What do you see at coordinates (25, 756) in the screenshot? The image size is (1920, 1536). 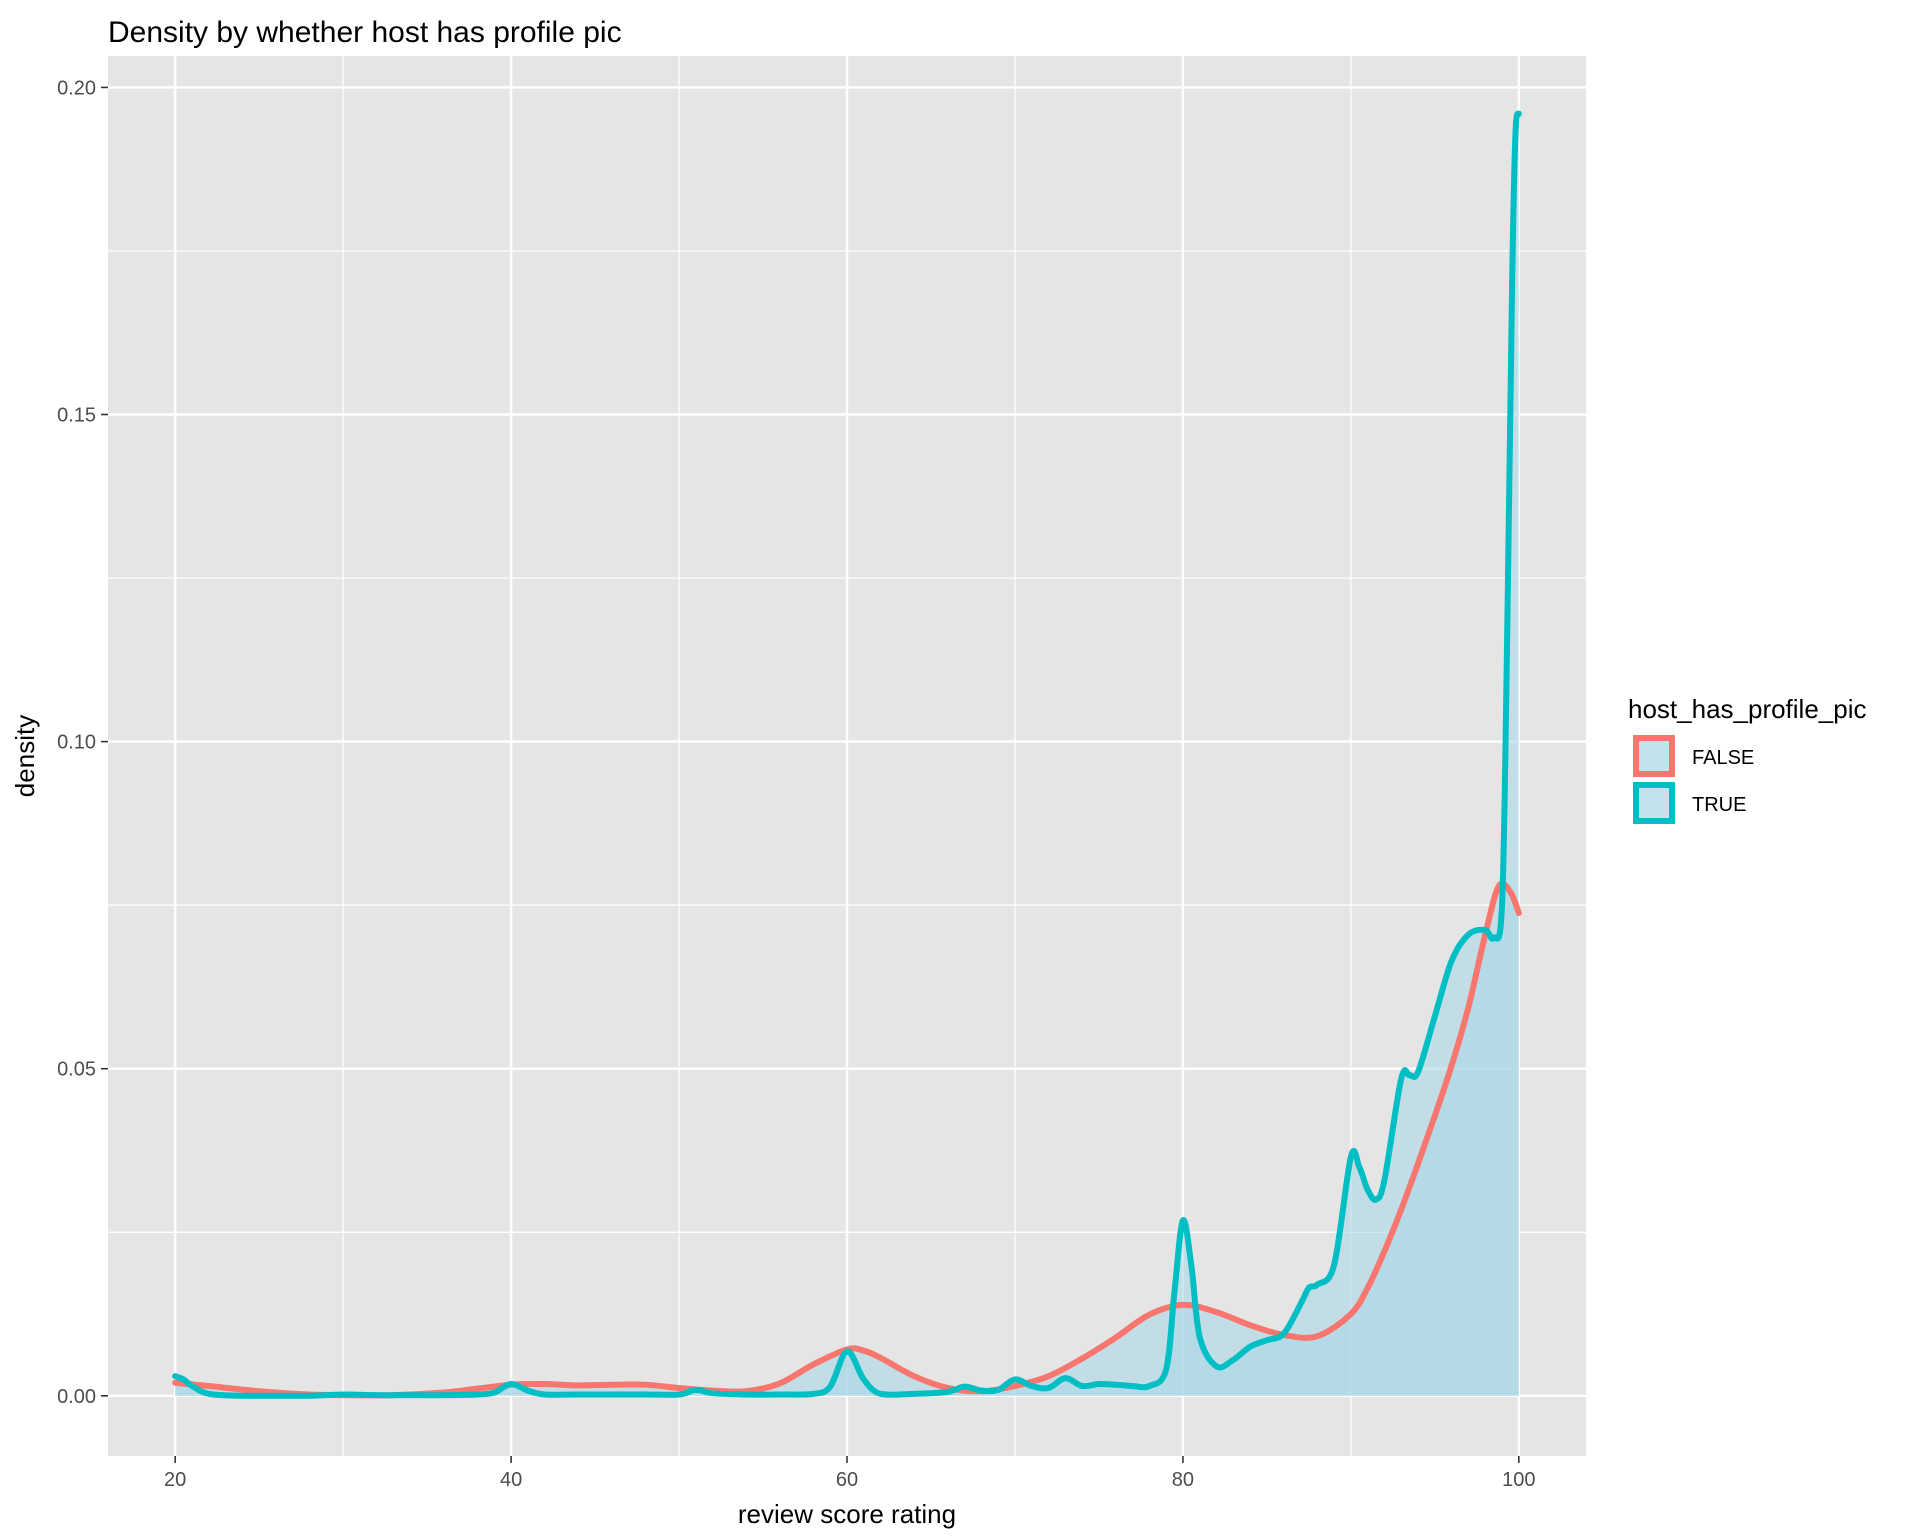 I see `y-axis-title: density` at bounding box center [25, 756].